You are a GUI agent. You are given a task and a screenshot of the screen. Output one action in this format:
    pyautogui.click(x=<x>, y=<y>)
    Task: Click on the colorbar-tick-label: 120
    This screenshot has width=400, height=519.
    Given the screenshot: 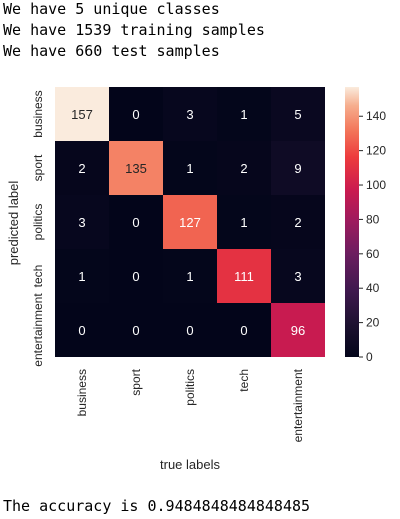 What is the action you would take?
    pyautogui.click(x=376, y=151)
    